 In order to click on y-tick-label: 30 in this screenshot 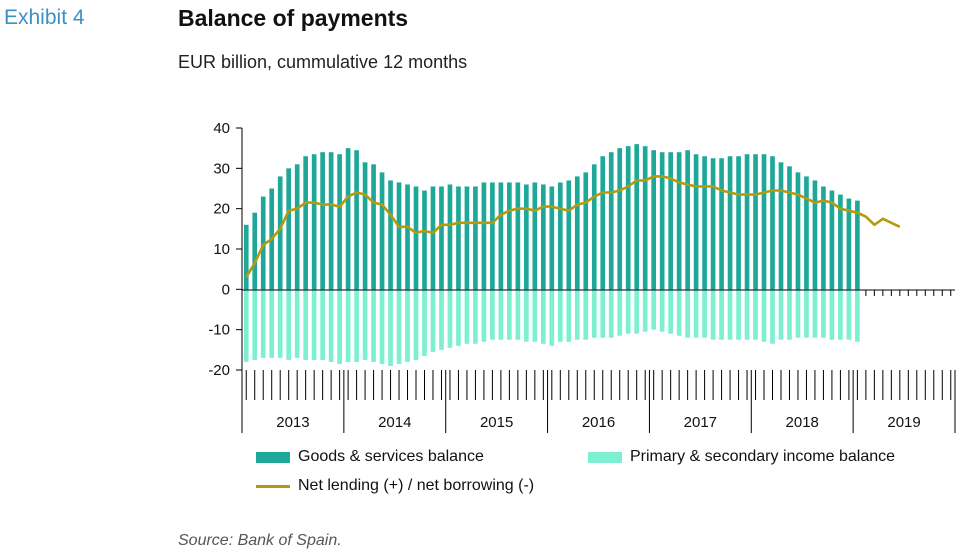, I will do `click(221, 168)`.